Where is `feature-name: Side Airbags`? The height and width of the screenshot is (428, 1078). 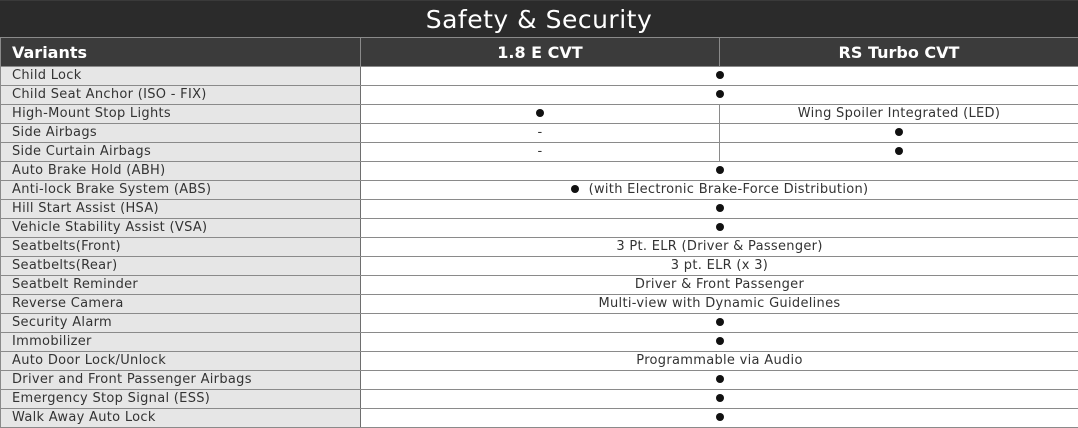 feature-name: Side Airbags is located at coordinates (180, 133).